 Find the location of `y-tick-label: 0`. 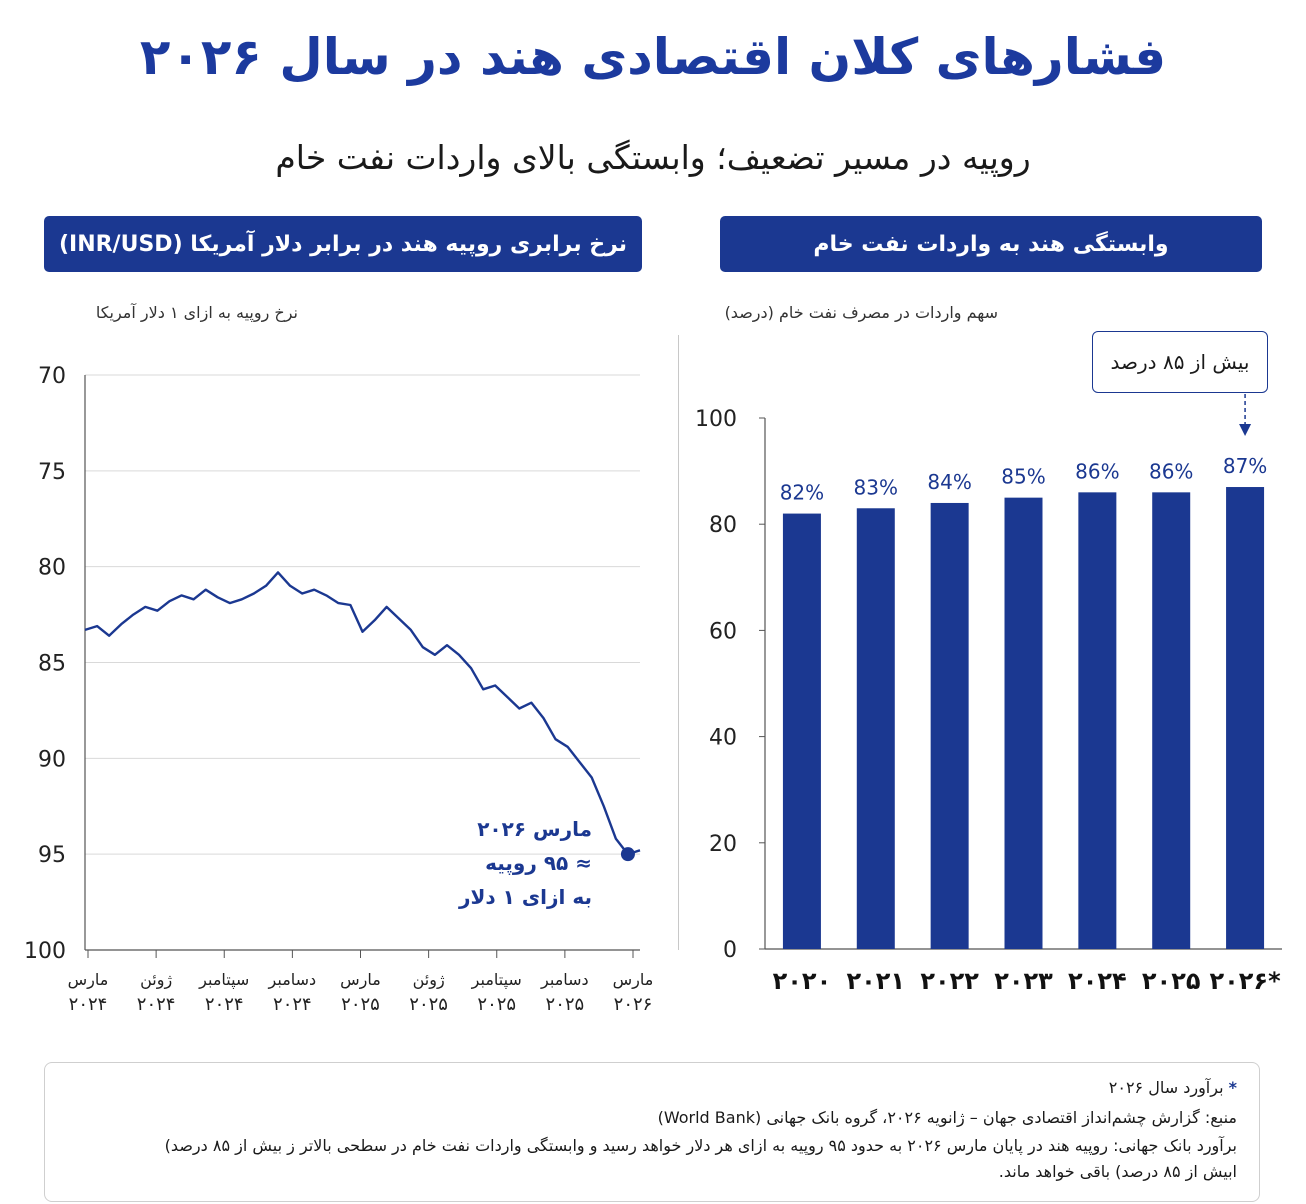

y-tick-label: 0 is located at coordinates (730, 950).